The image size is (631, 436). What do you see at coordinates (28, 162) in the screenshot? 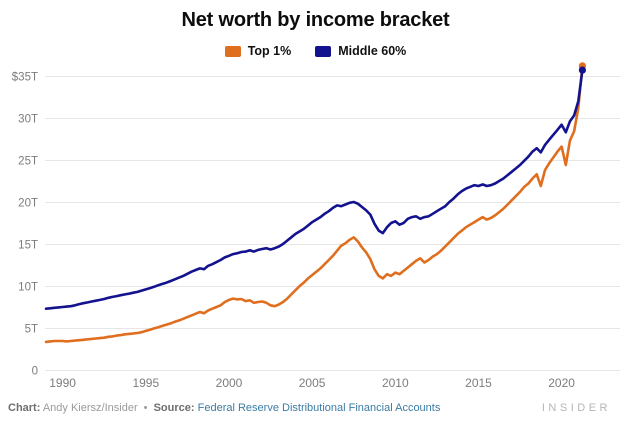
I see `y-tick-label: 25T` at bounding box center [28, 162].